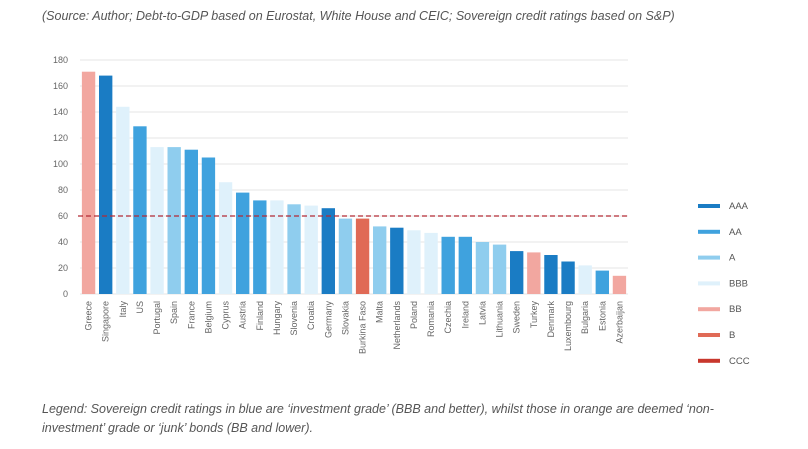  I want to click on bar-spain, so click(174, 220).